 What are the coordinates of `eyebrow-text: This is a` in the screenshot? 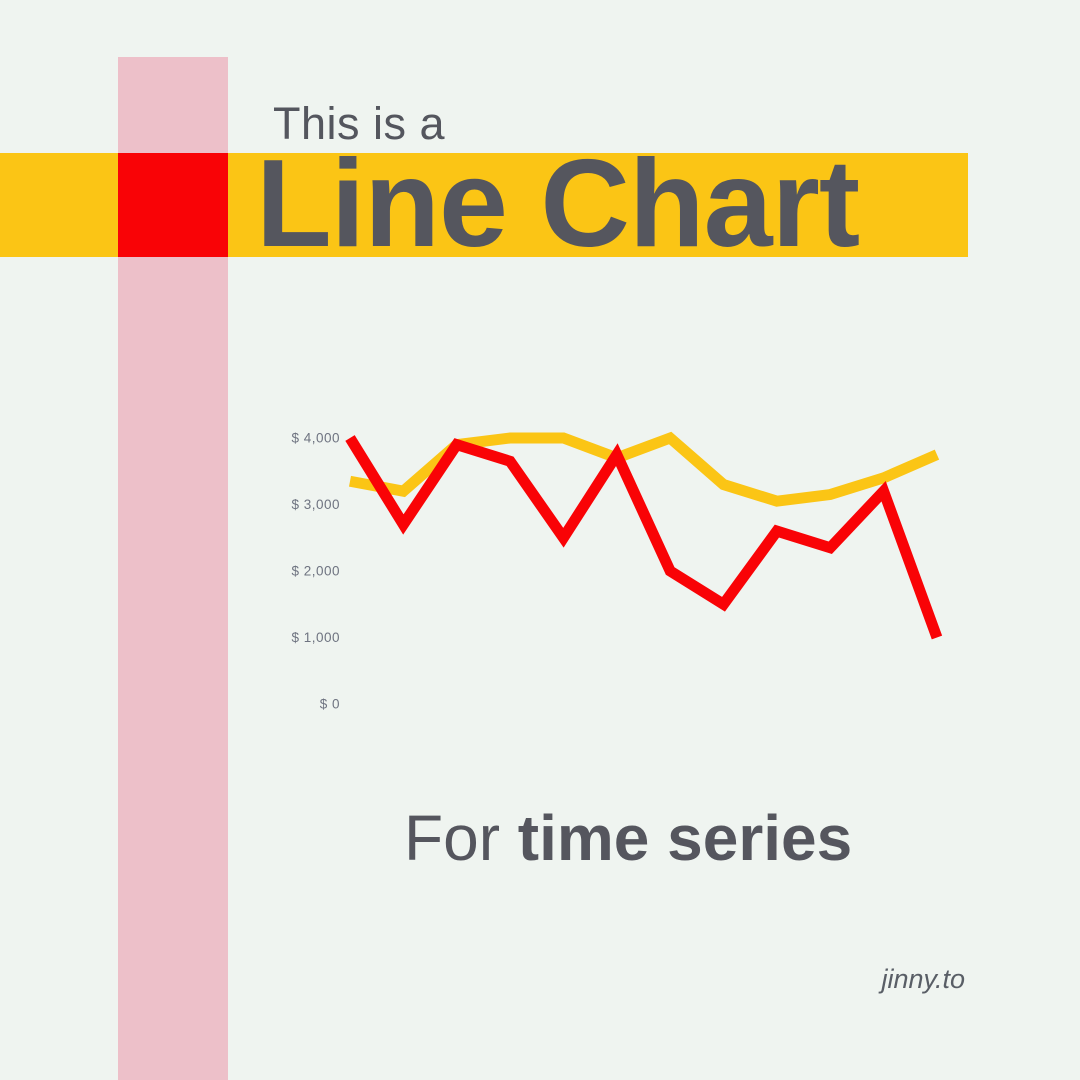 It's located at (359, 123).